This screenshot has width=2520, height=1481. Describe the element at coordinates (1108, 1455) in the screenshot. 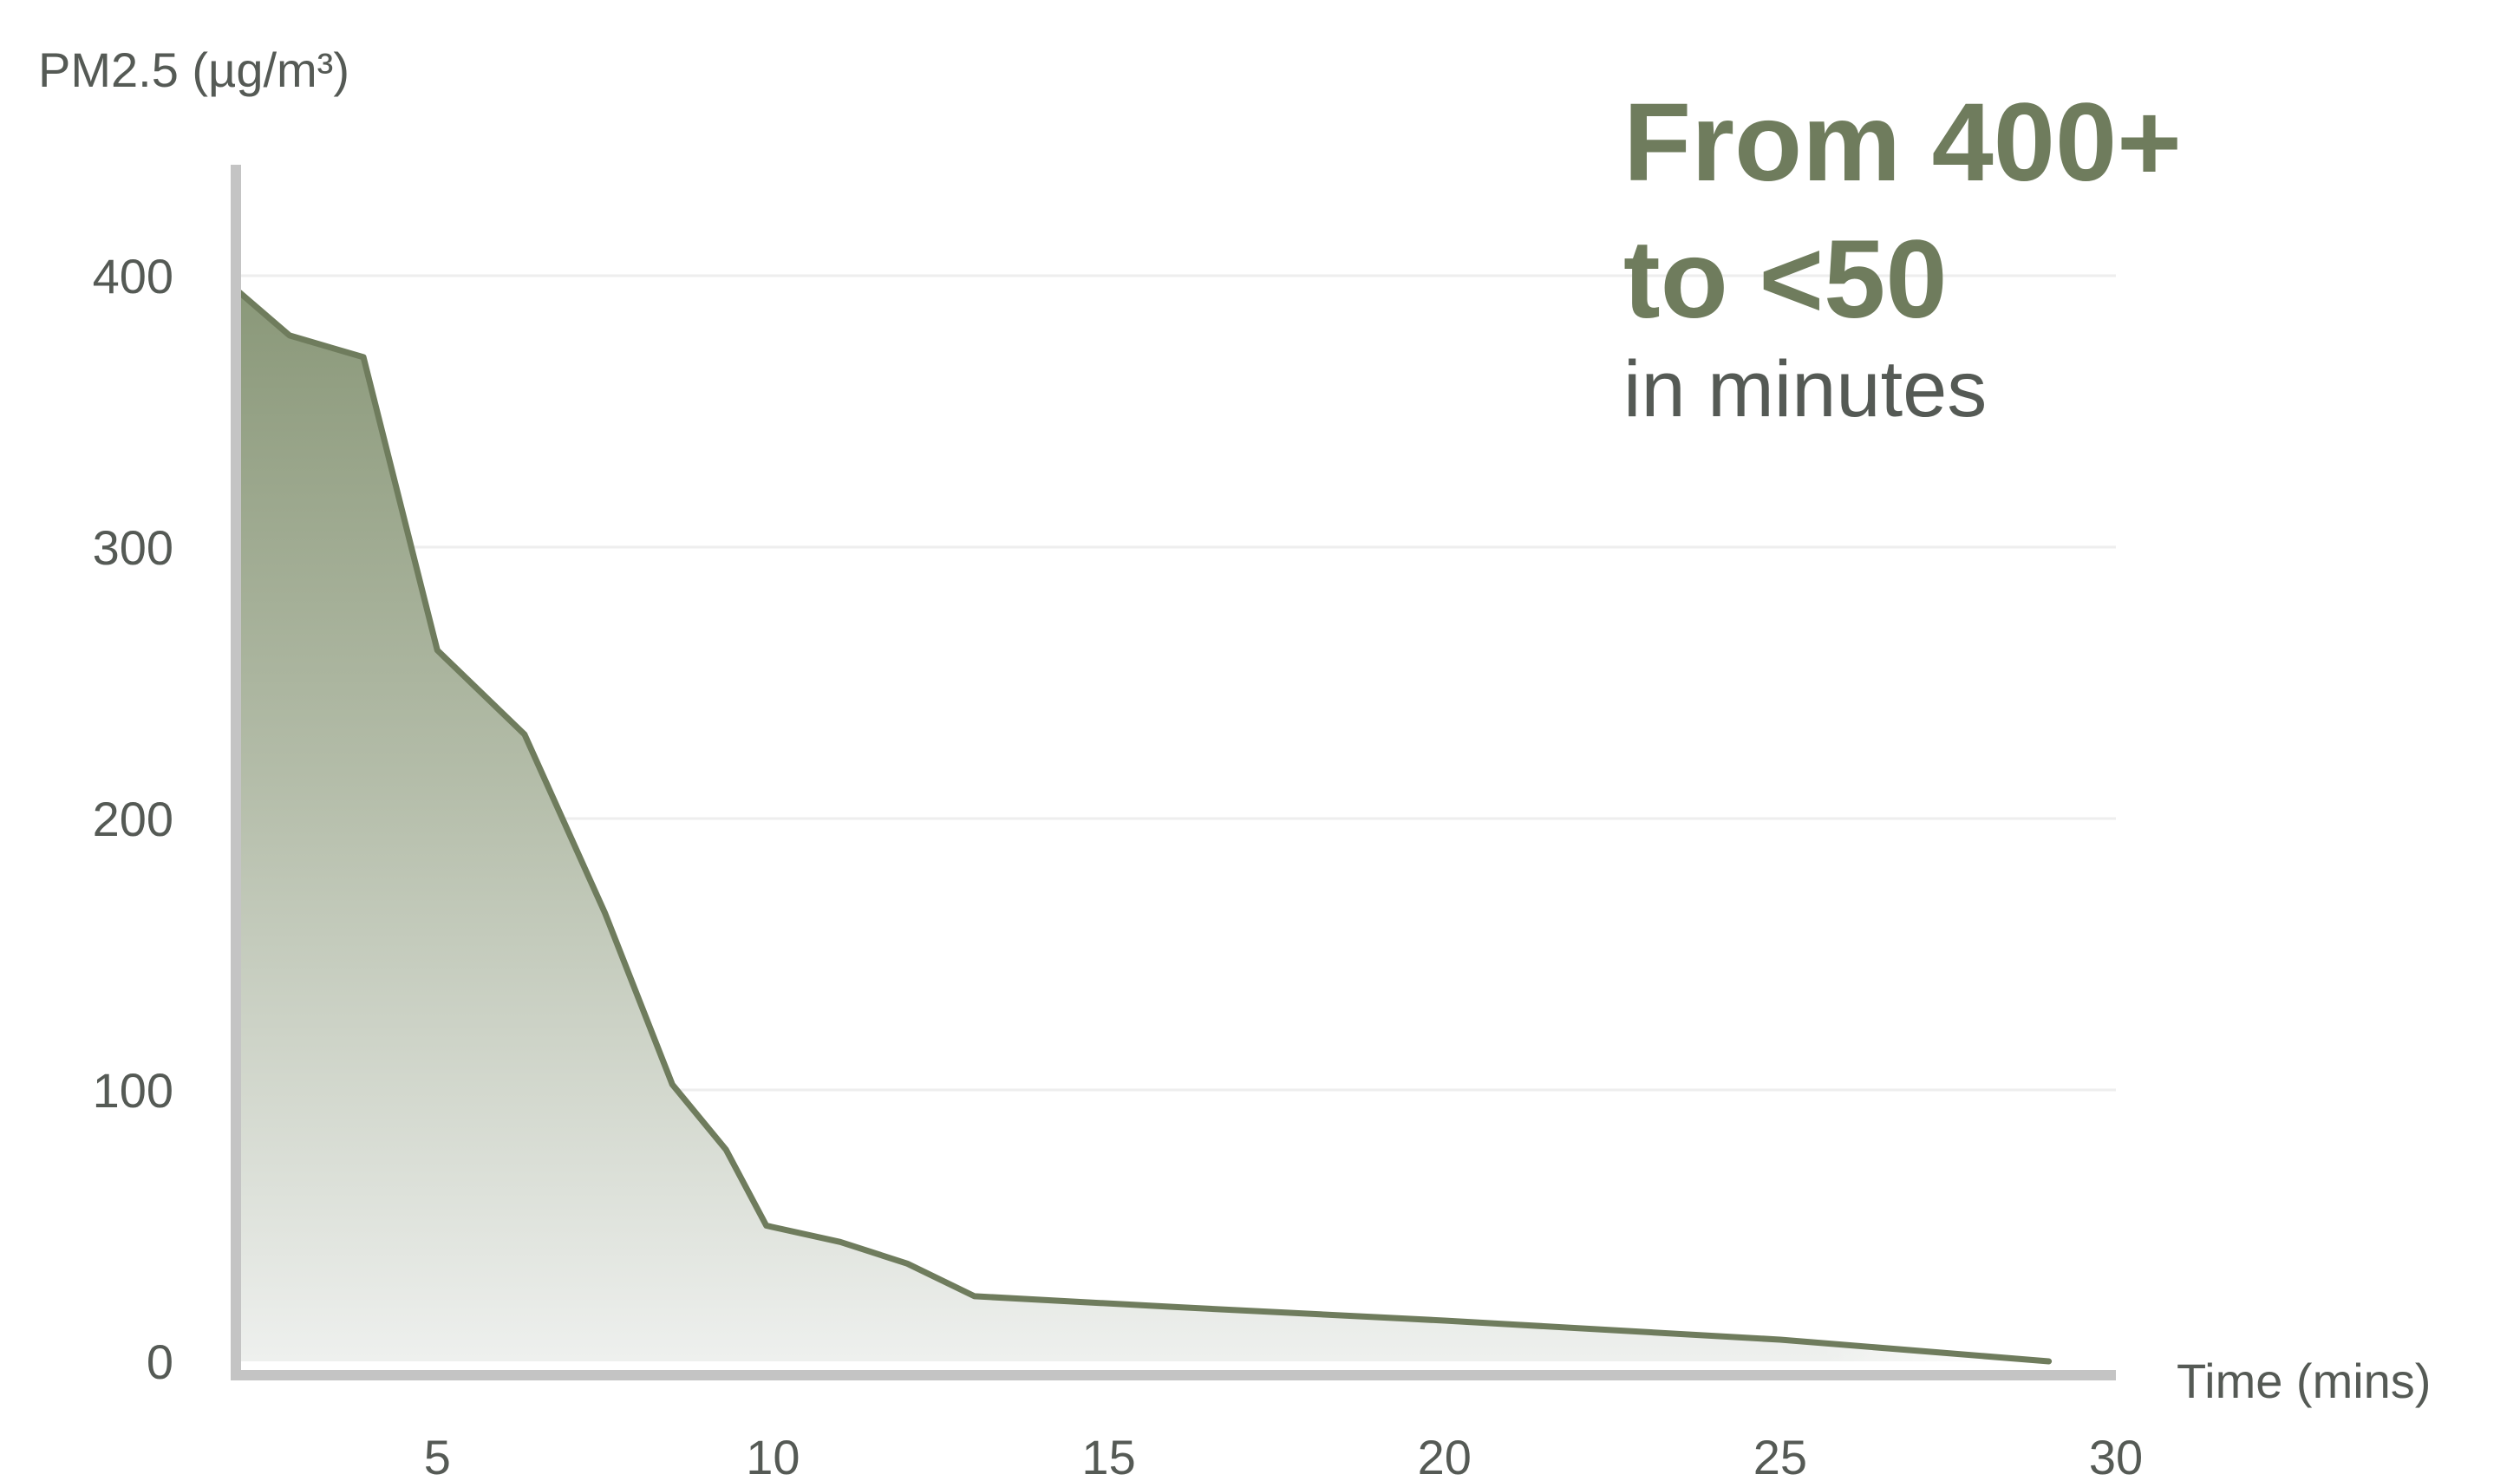

I see `x-tick-label: 15` at that location.